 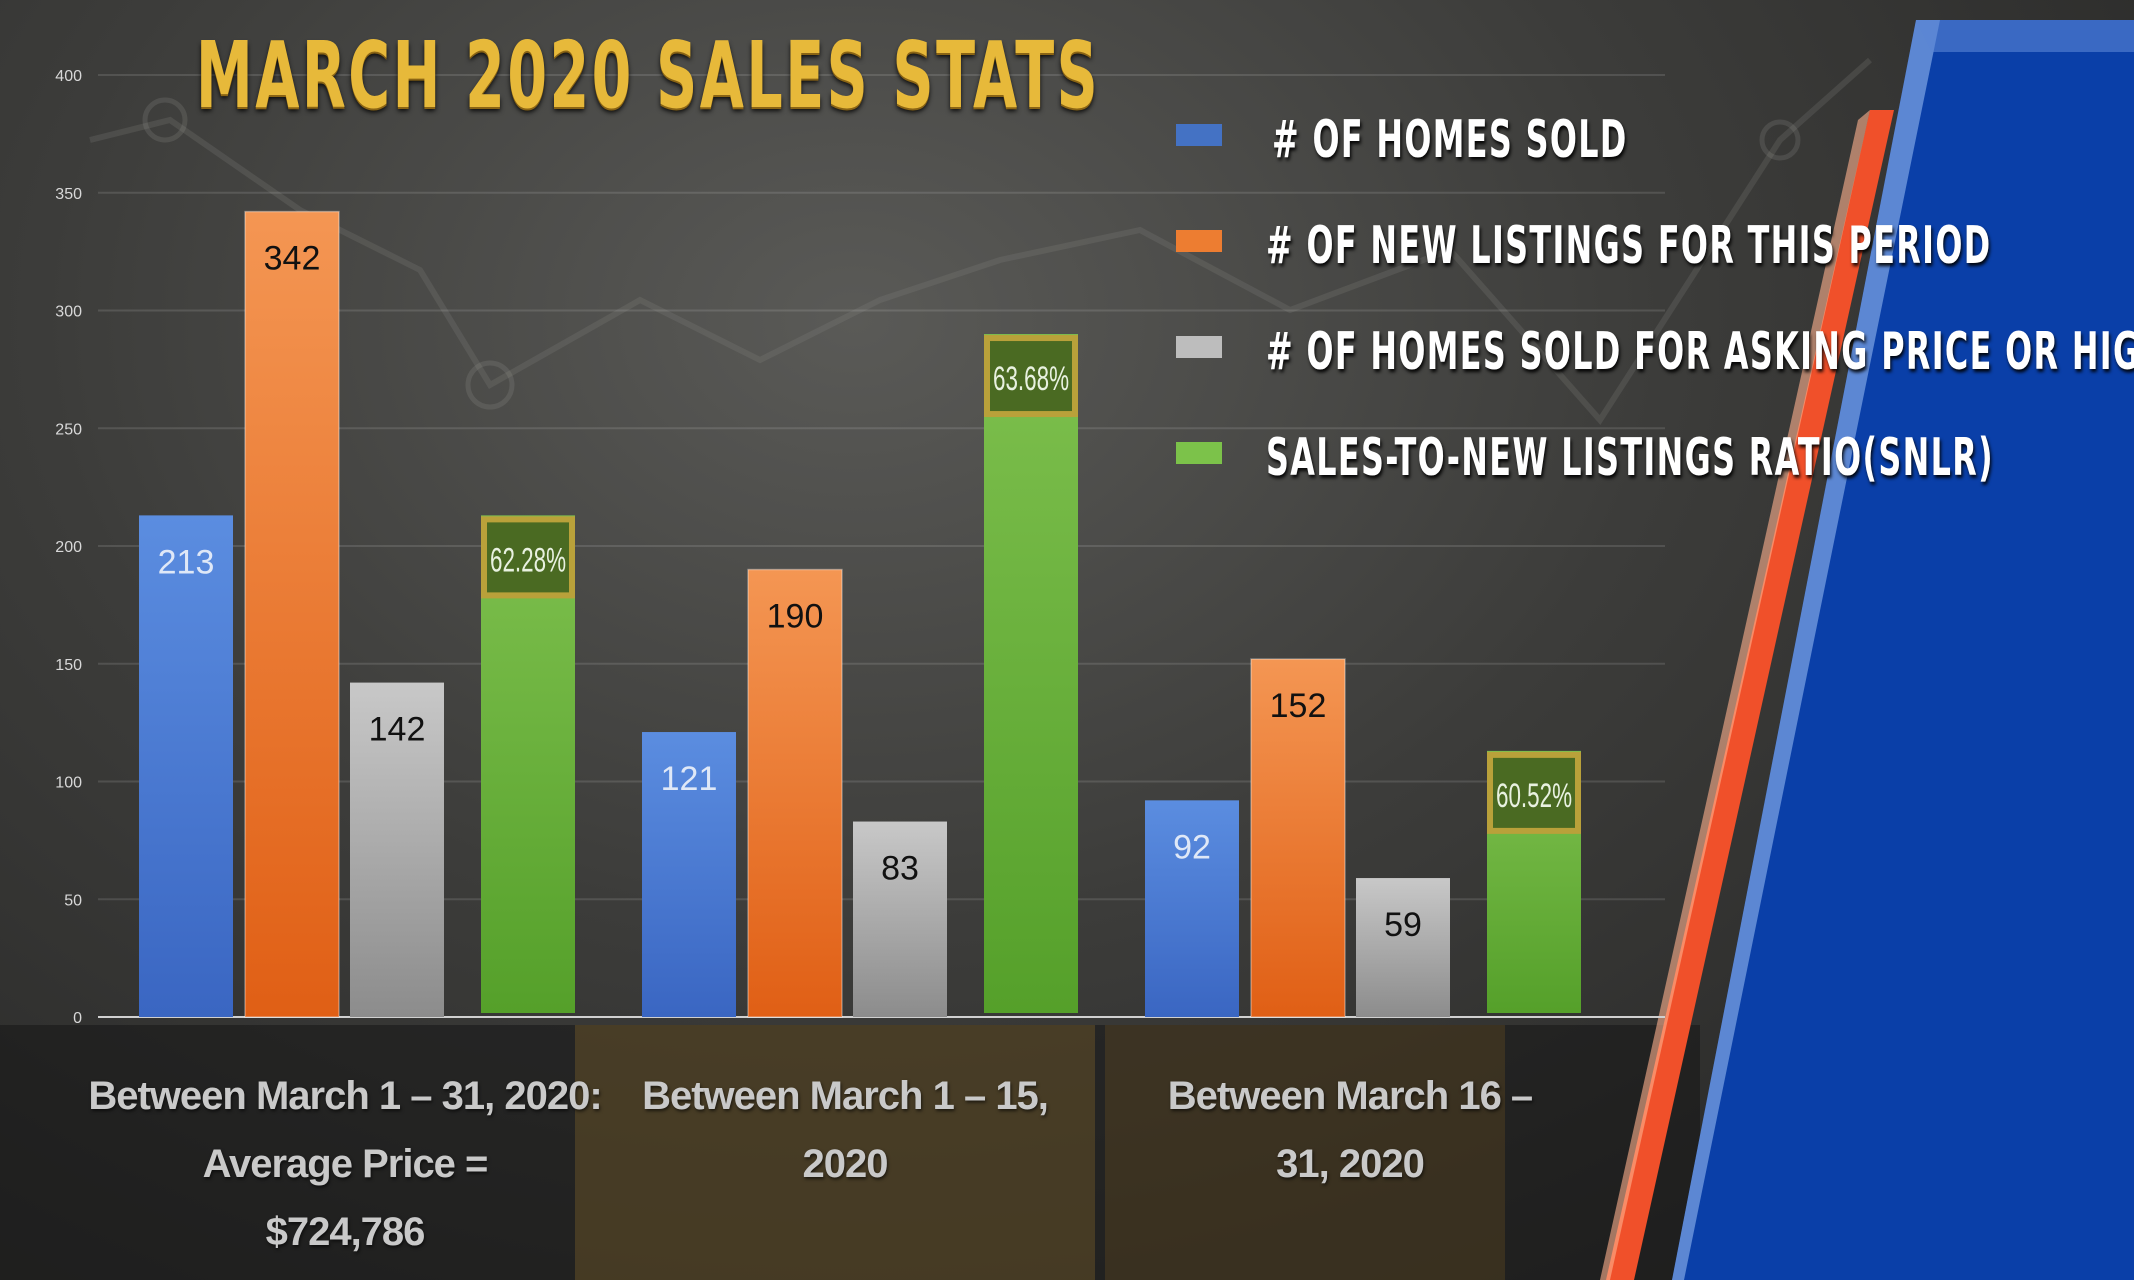 What do you see at coordinates (186, 562) in the screenshot?
I see `data-label: 213` at bounding box center [186, 562].